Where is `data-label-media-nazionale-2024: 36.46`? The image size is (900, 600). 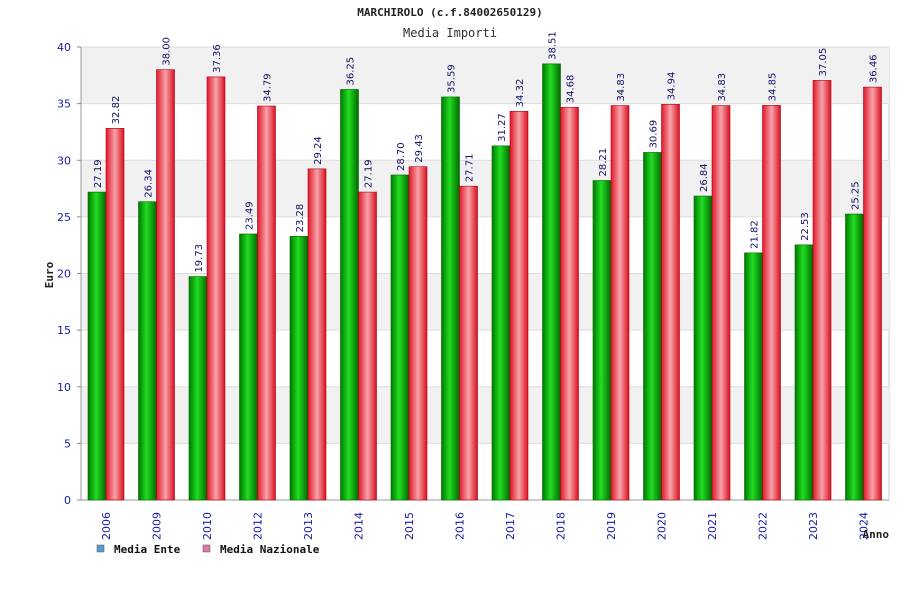
data-label-media-nazionale-2024: 36.46 is located at coordinates (874, 68).